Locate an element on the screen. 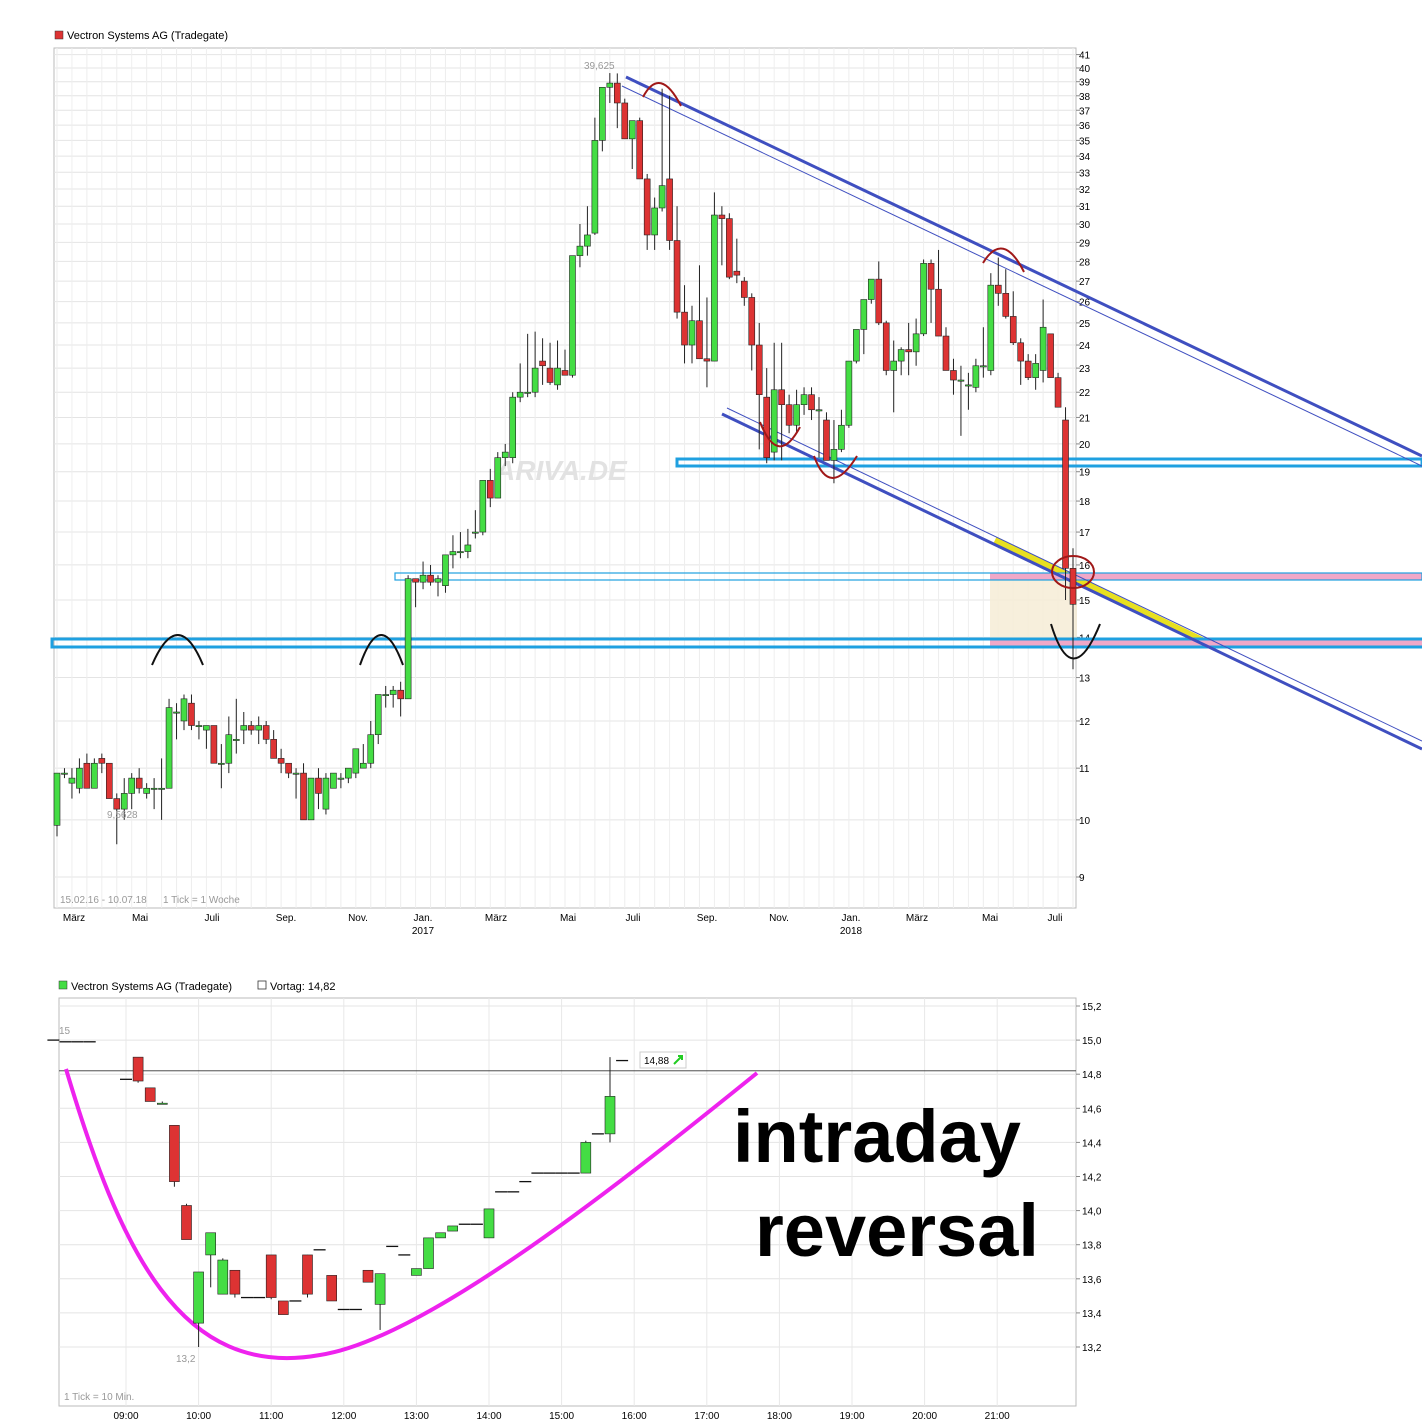 This screenshot has height=1428, width=1422. weekly-y-tick-label: 40 is located at coordinates (1085, 69).